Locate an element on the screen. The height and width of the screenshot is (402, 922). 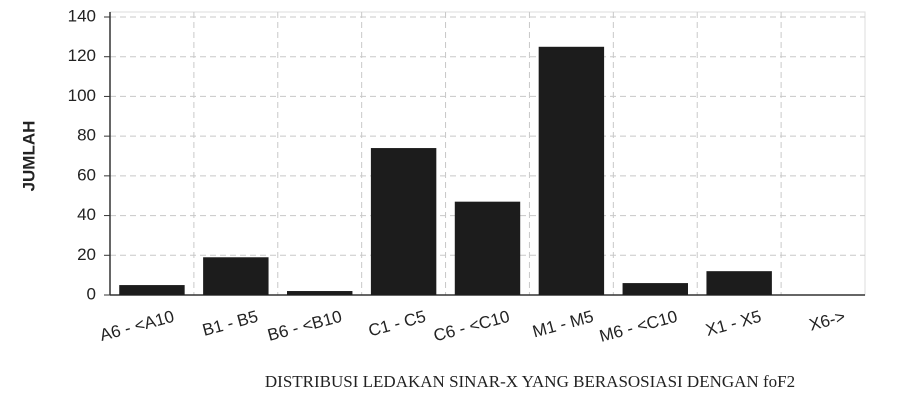
y-tick-label: 60 is located at coordinates (86, 174).